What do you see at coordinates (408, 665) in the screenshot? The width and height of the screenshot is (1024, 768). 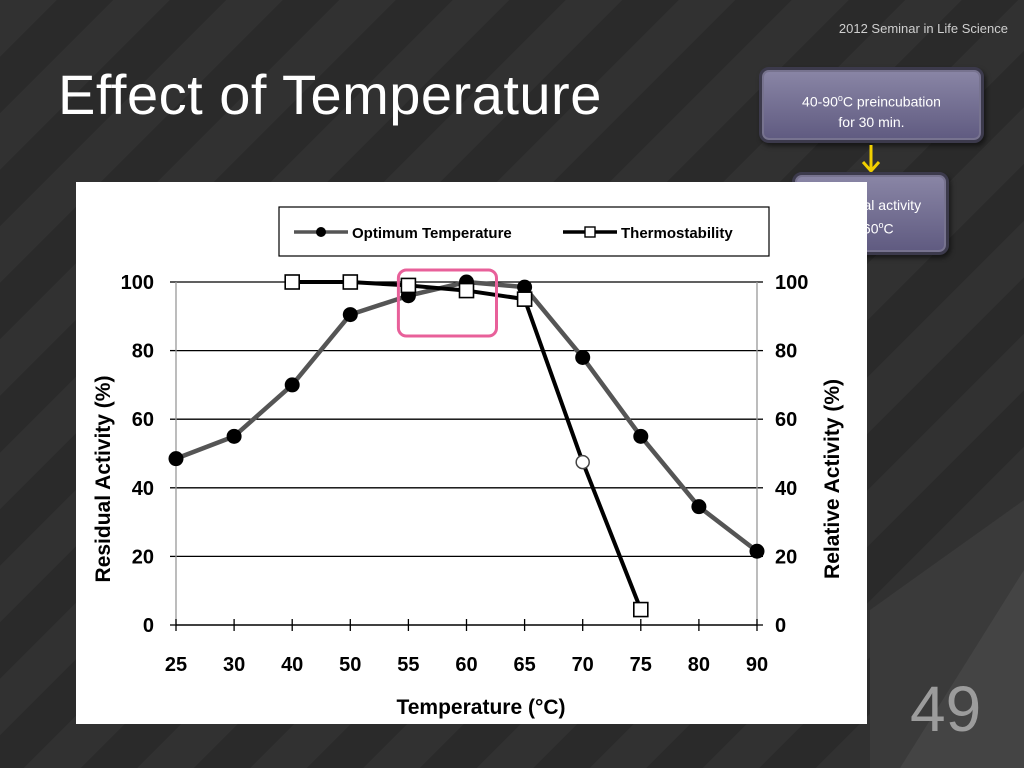 I see `x-tick-label: 55` at bounding box center [408, 665].